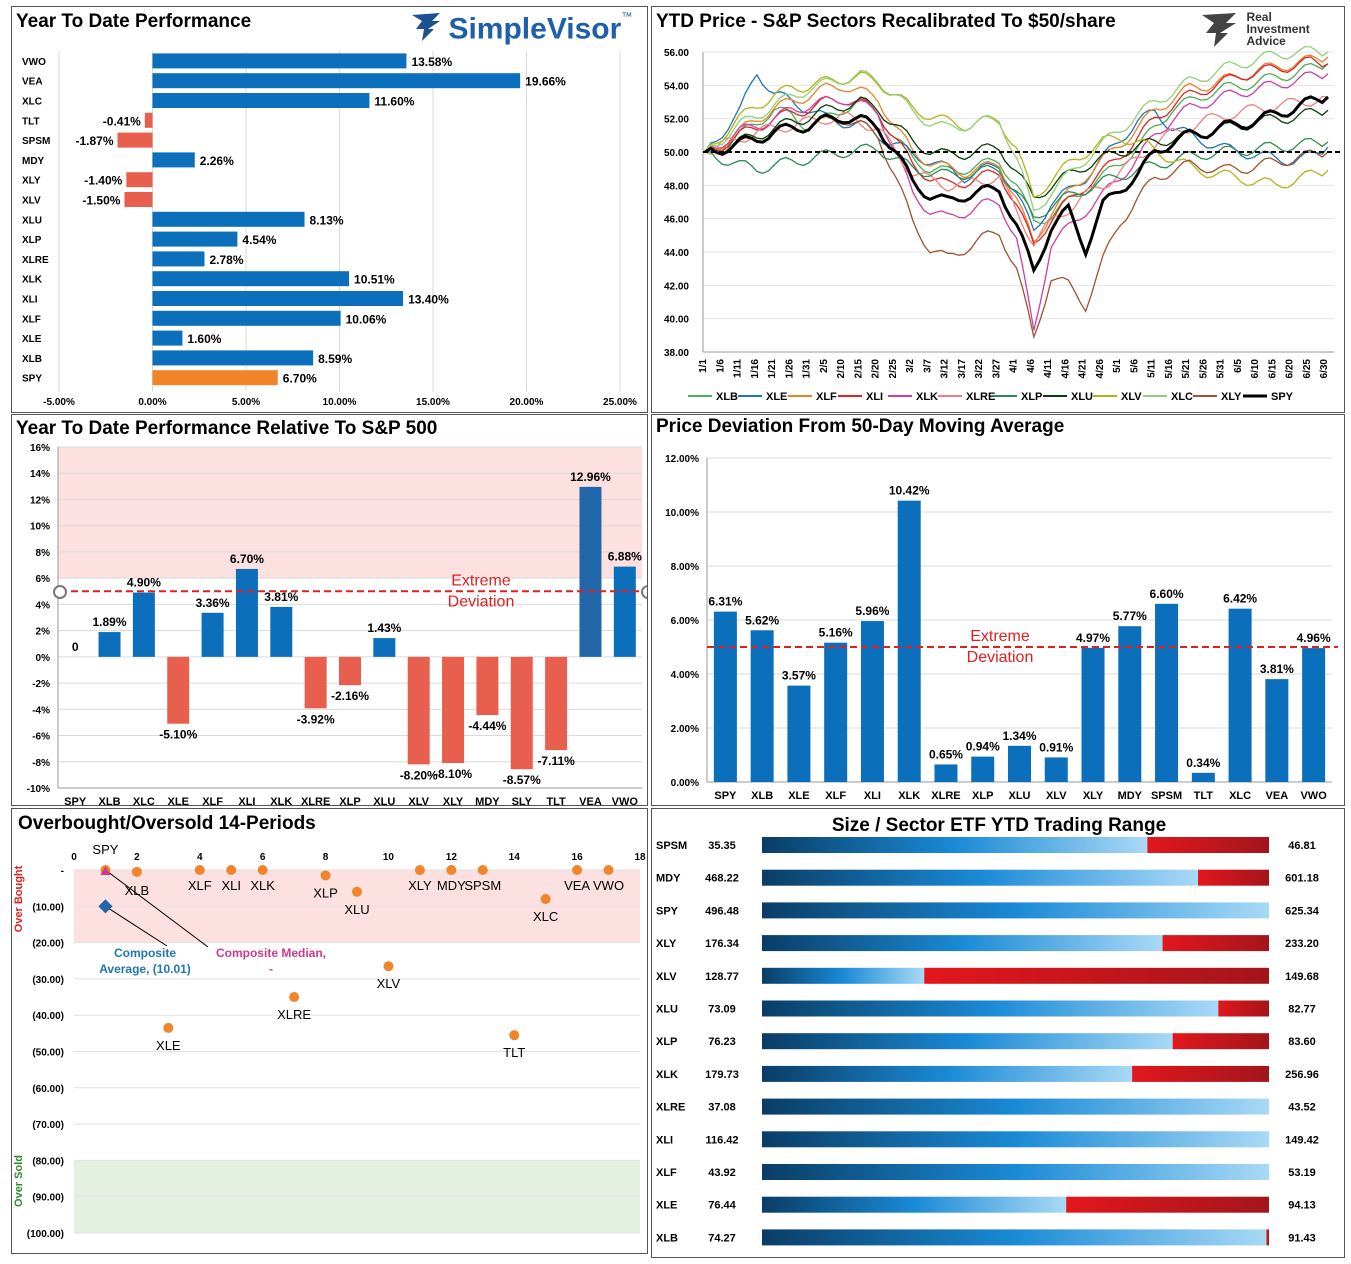  I want to click on obos-x-tick-label: 12, so click(452, 857).